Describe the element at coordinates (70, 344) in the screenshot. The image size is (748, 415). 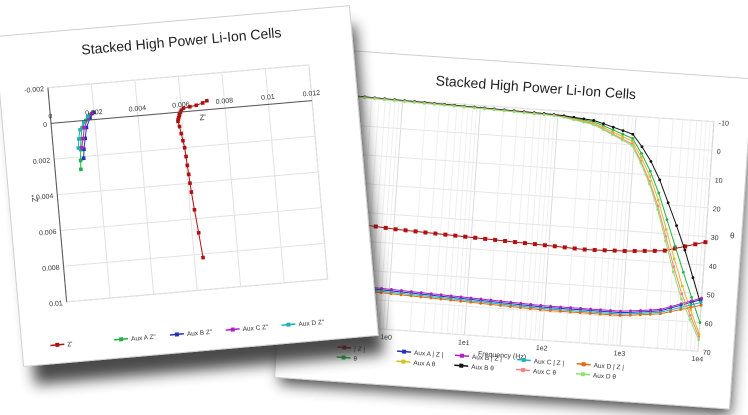
I see `legend-label: Z'` at that location.